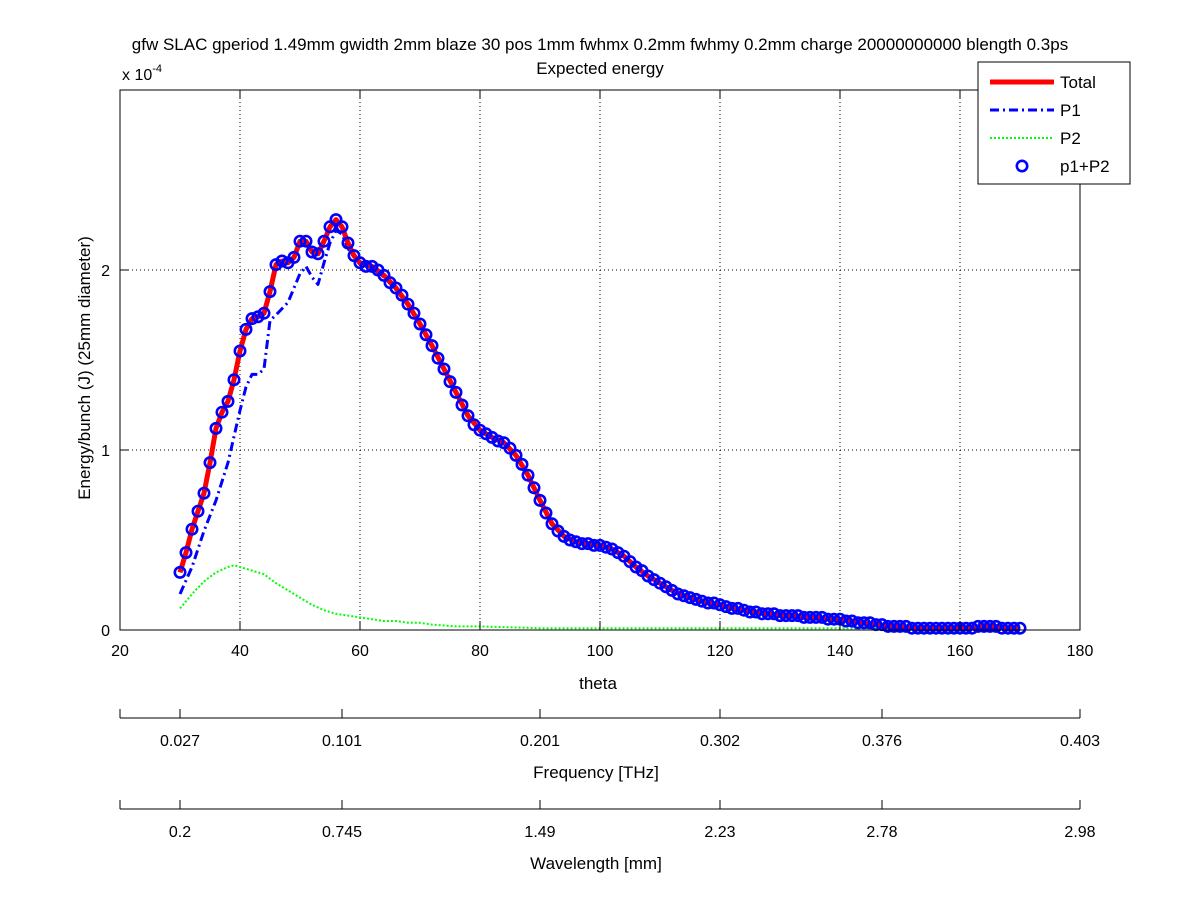  I want to click on y-exponent-power: -4, so click(157, 69).